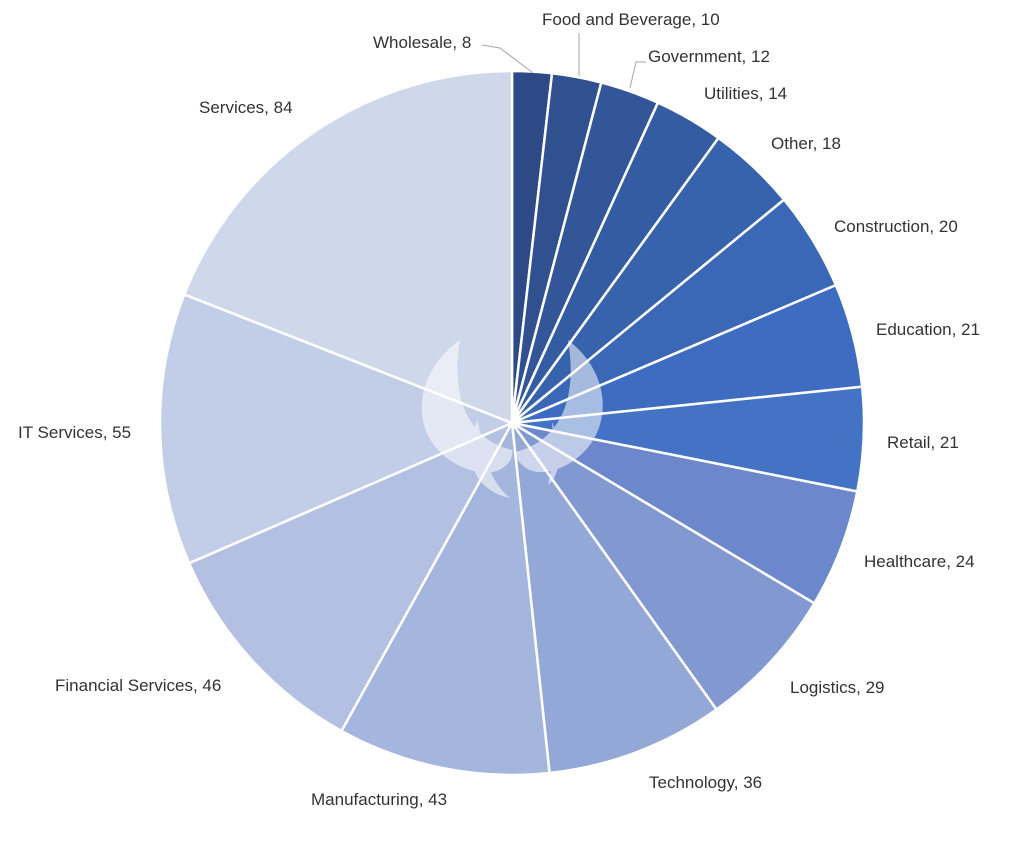 The height and width of the screenshot is (841, 1024). I want to click on pie-slice-it-services, so click(337, 428).